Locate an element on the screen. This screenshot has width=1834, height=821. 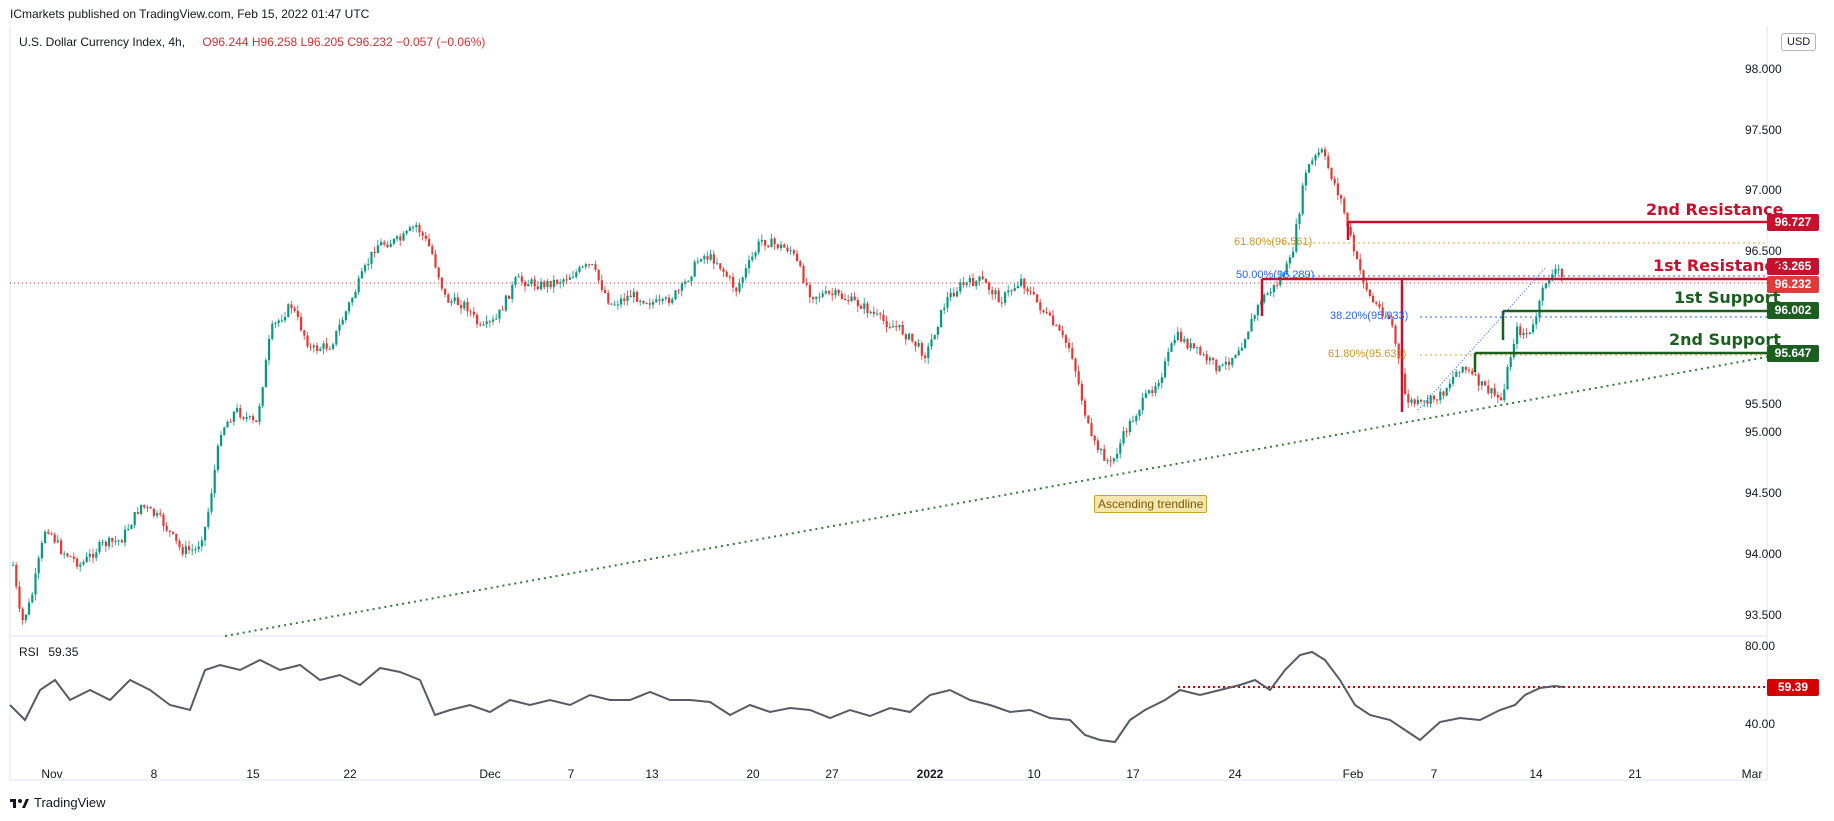
price-tick: 97.000 is located at coordinates (1763, 190).